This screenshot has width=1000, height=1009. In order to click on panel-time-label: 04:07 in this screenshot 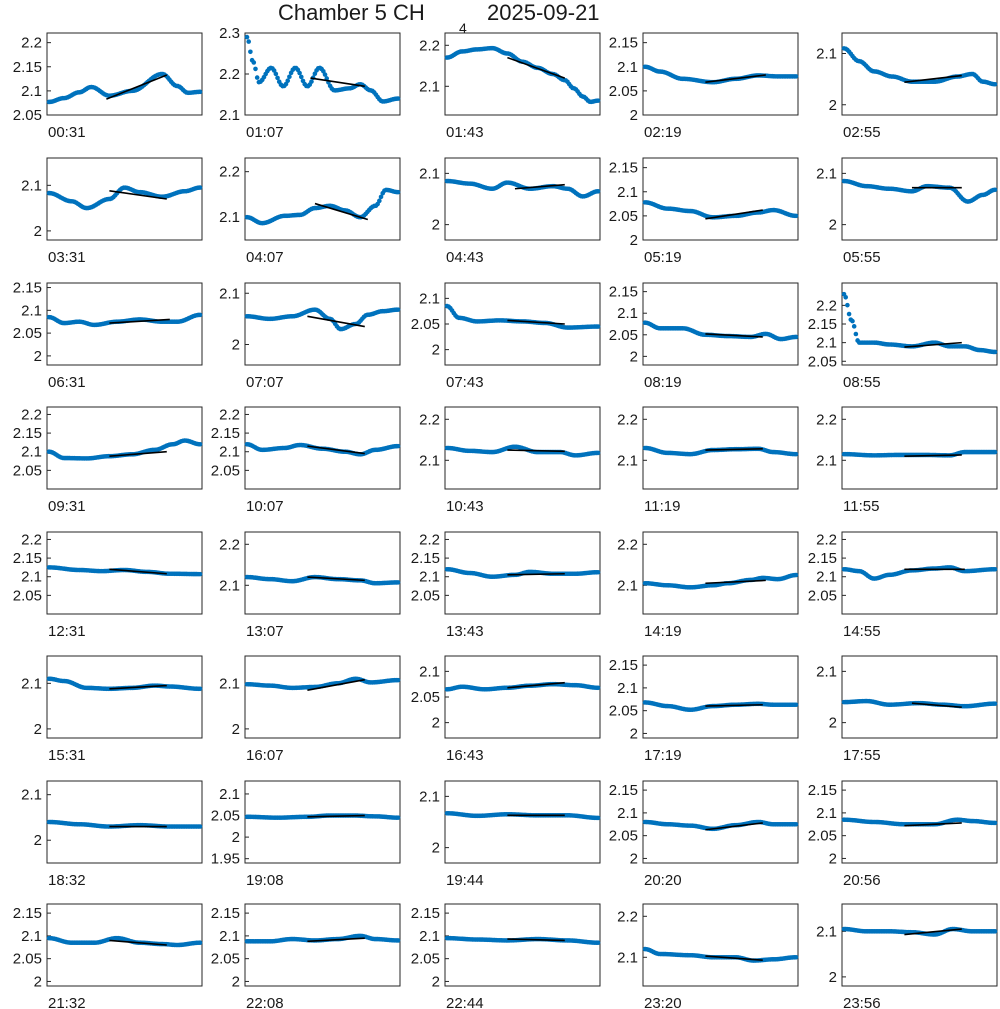, I will do `click(265, 257)`.